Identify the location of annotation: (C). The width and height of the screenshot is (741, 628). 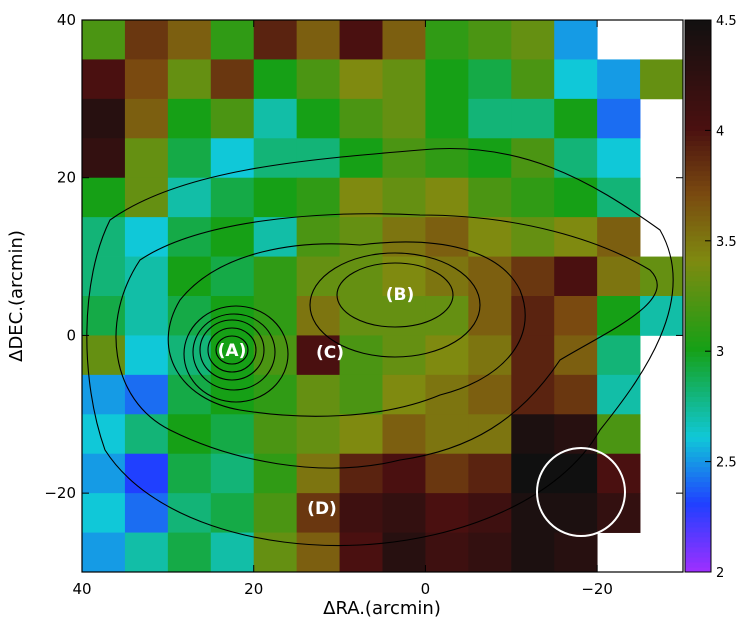
(330, 353).